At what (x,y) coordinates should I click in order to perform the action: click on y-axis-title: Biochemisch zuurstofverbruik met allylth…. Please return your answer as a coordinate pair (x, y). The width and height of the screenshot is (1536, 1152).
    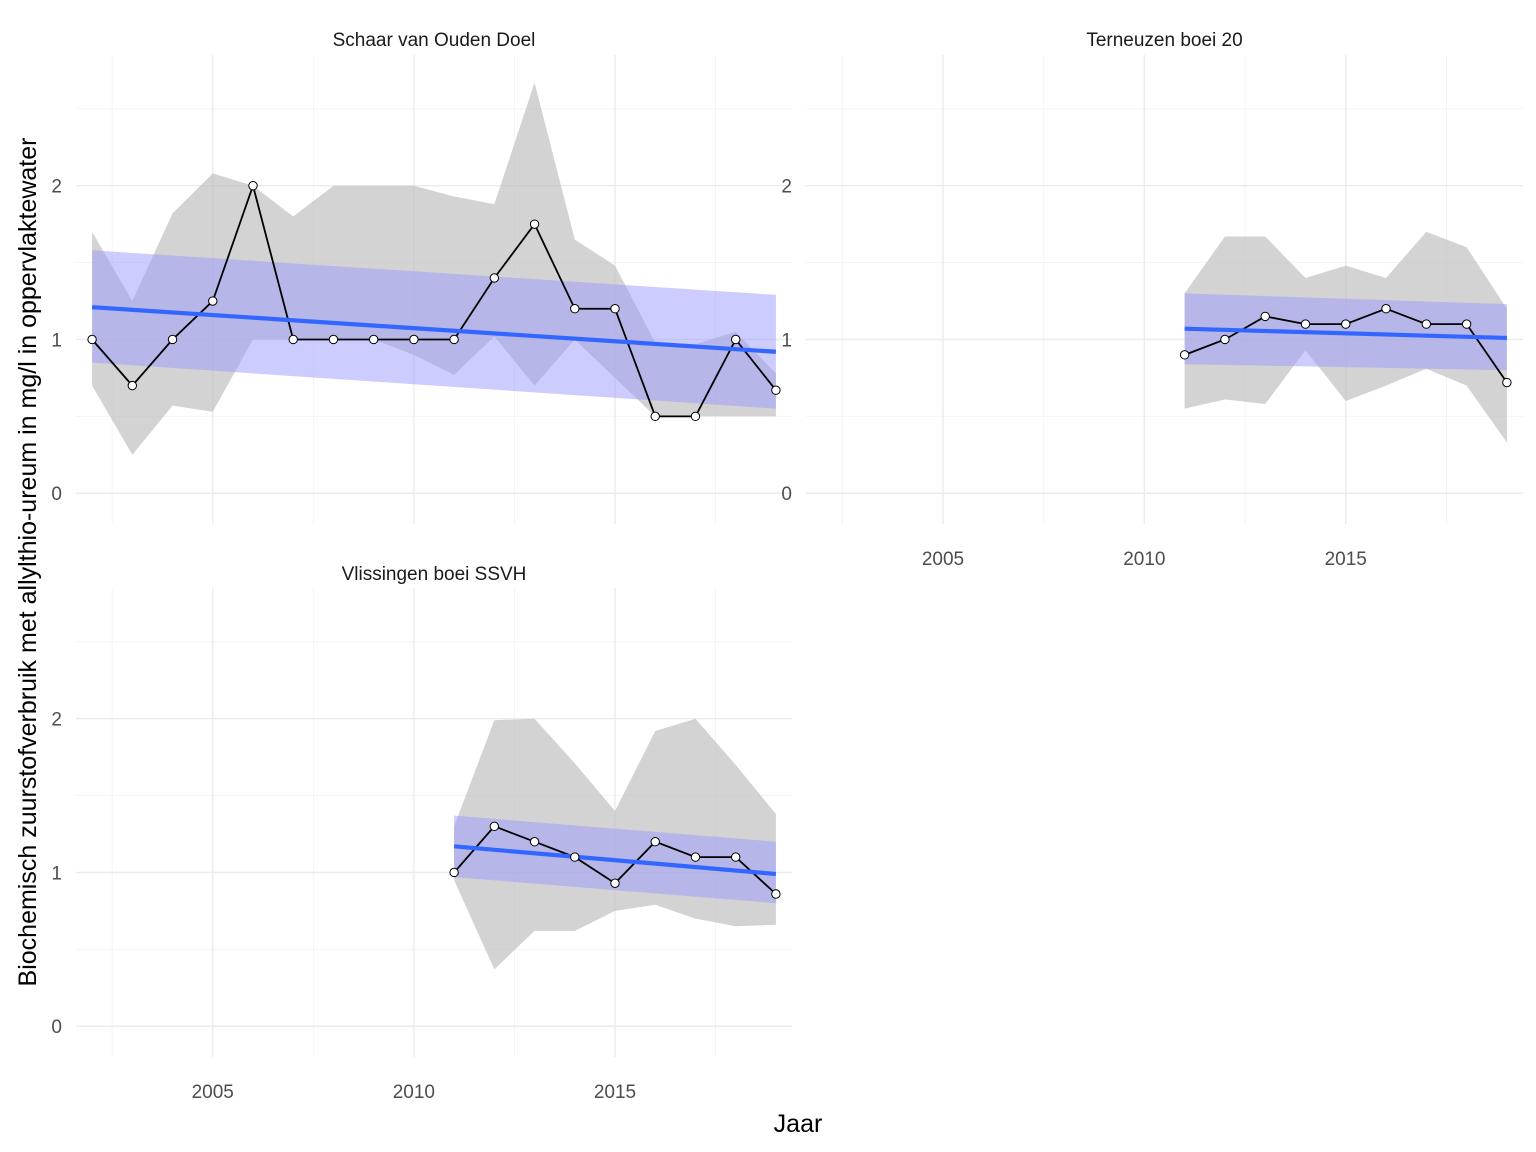
    Looking at the image, I should click on (28, 562).